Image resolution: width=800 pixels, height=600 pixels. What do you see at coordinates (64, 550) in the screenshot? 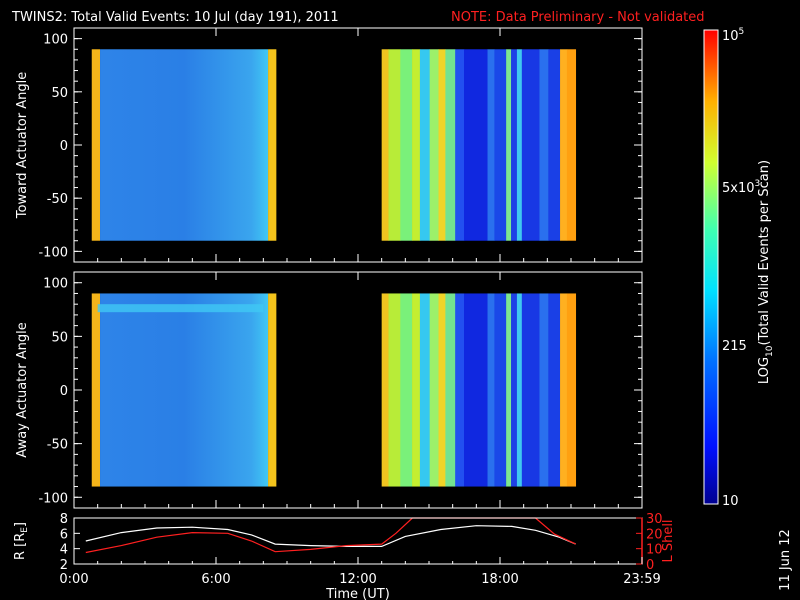
I see `orbit-y-tick-label: 4` at bounding box center [64, 550].